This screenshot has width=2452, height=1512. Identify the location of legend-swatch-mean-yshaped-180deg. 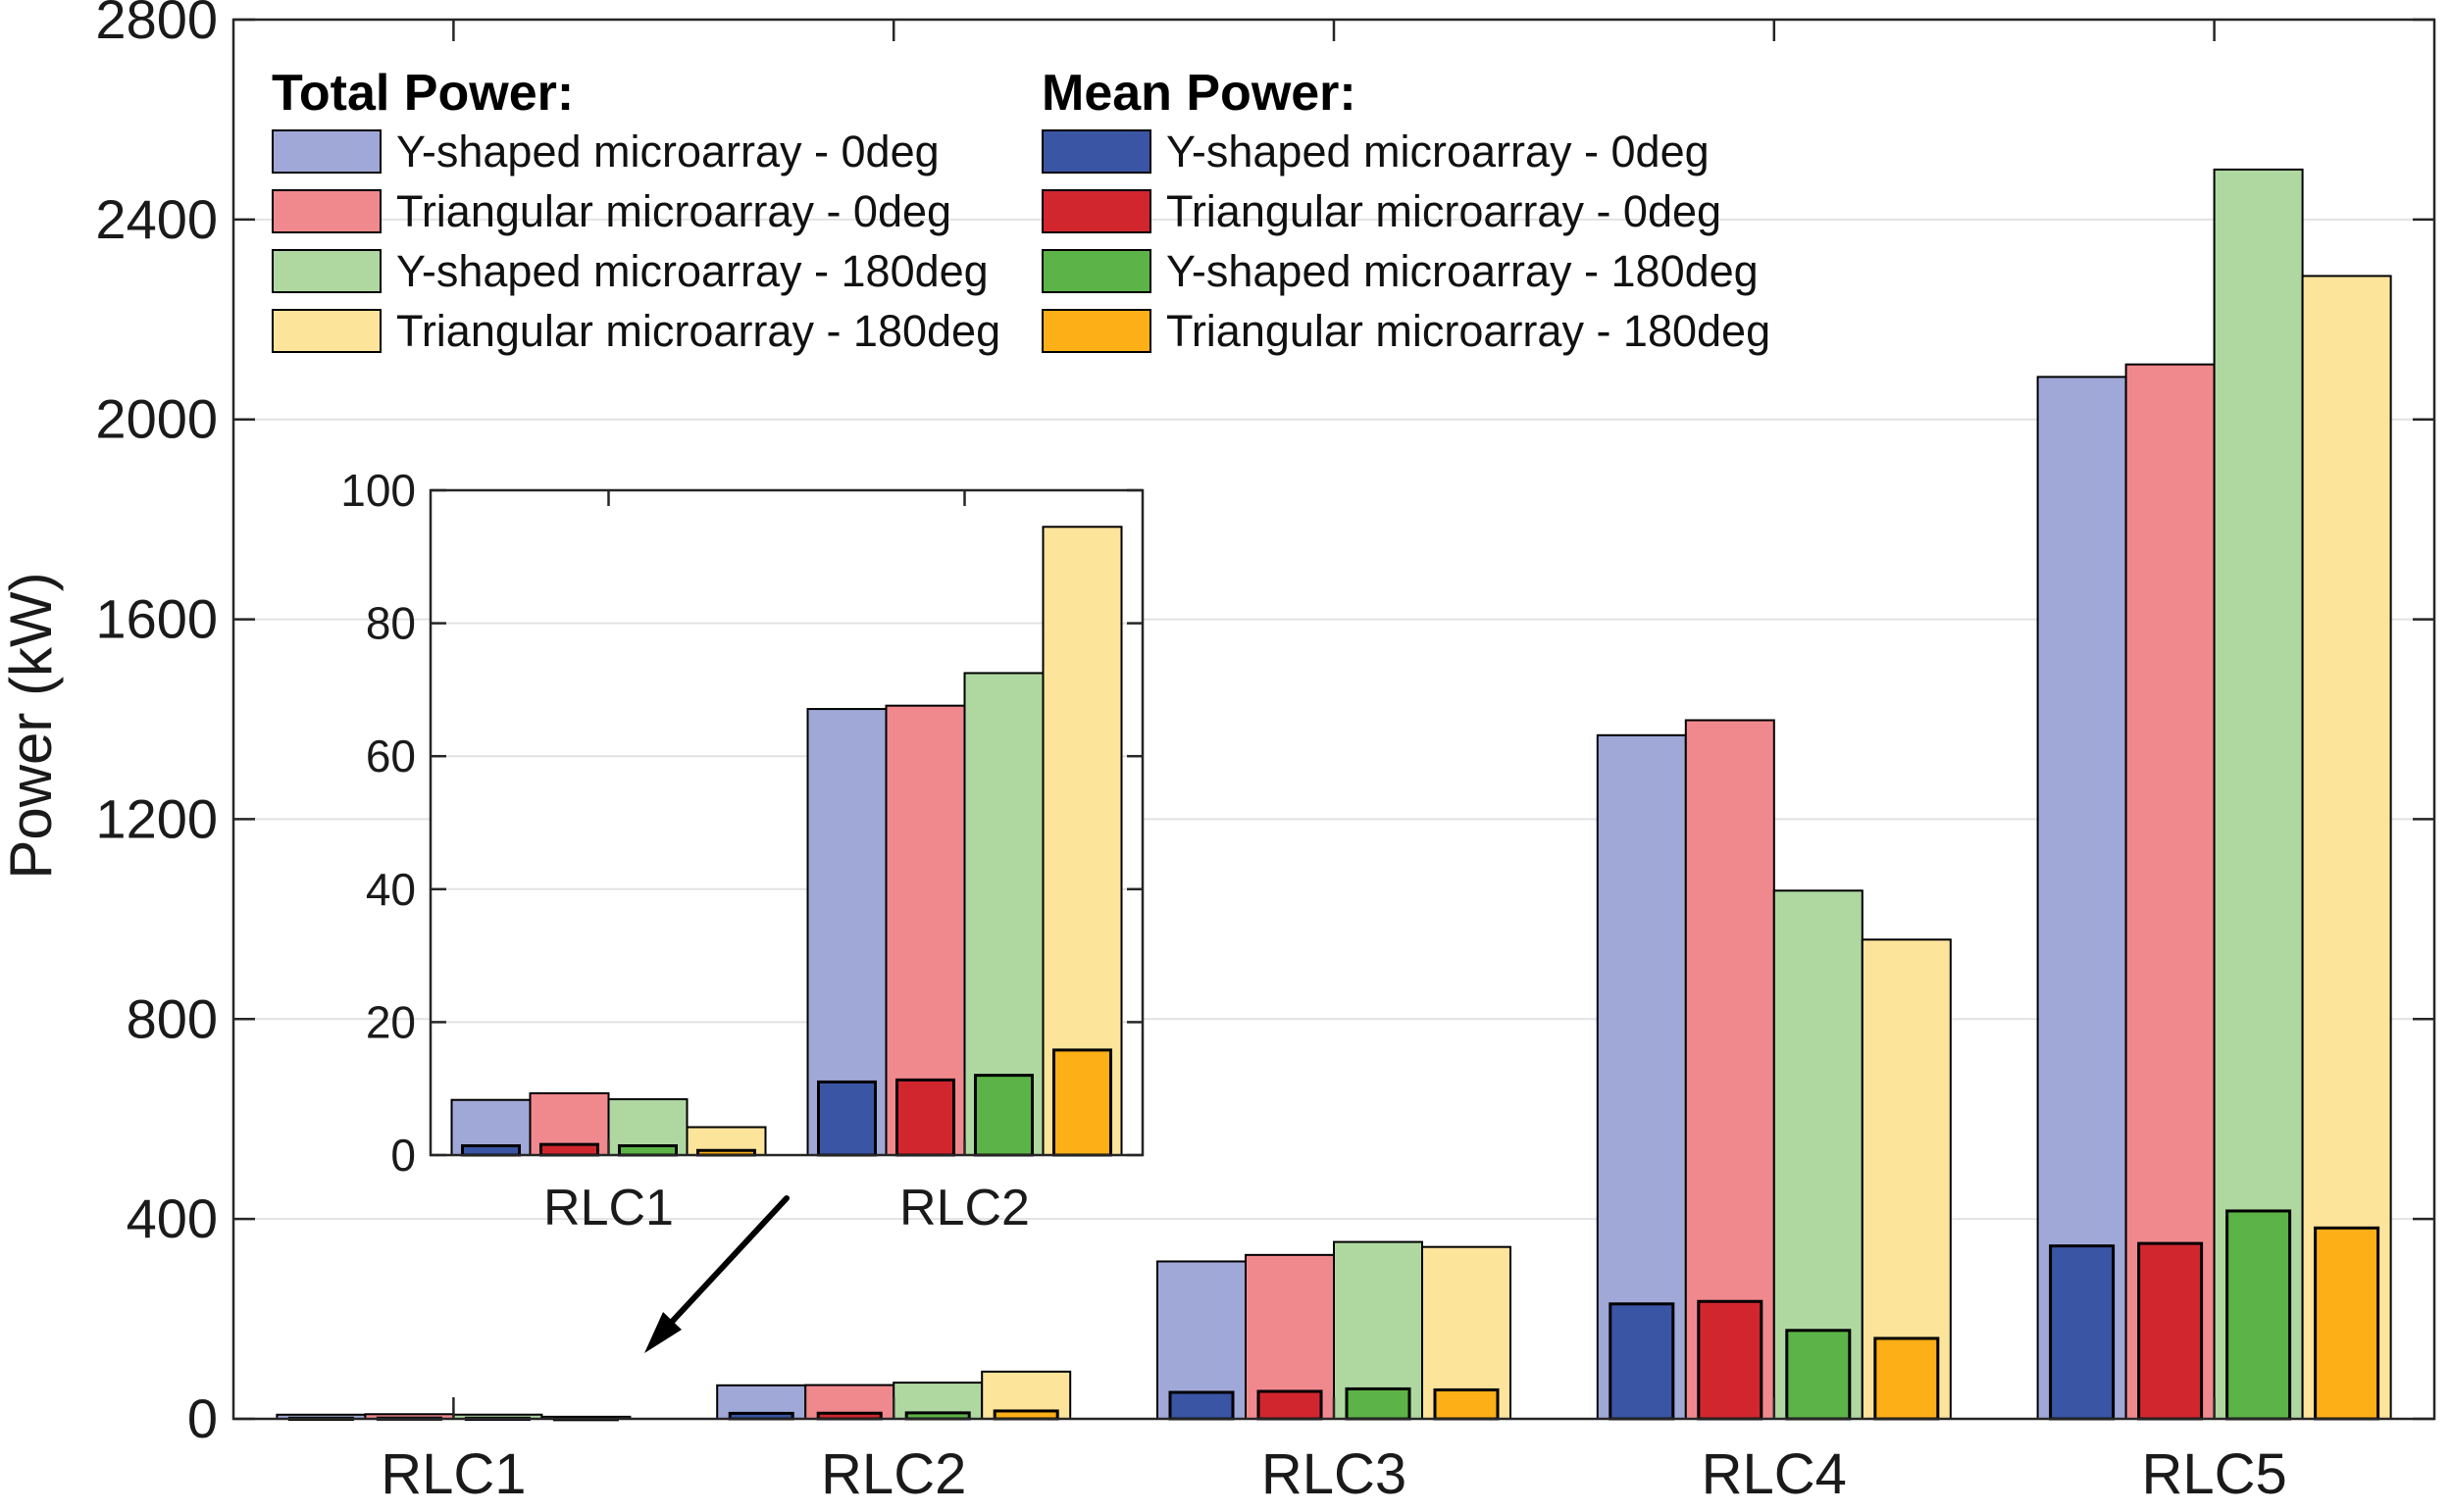
(1096, 271).